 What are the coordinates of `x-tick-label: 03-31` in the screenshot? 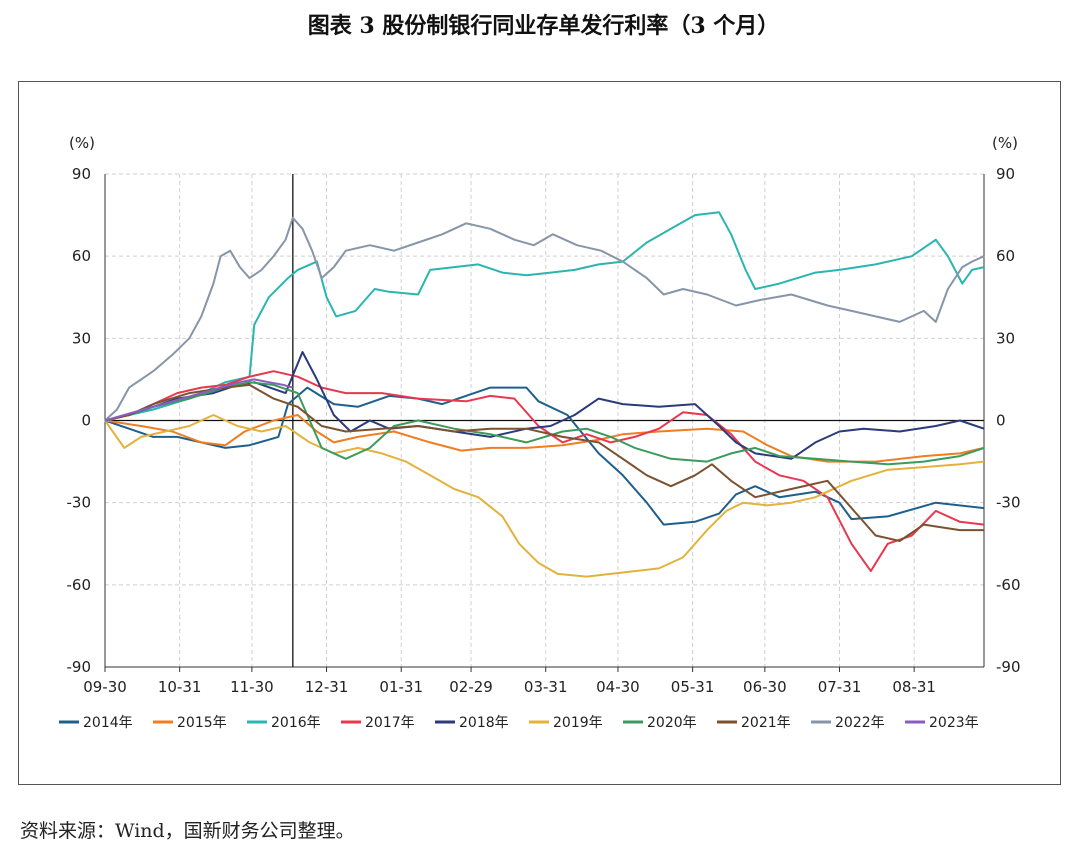 It's located at (546, 687).